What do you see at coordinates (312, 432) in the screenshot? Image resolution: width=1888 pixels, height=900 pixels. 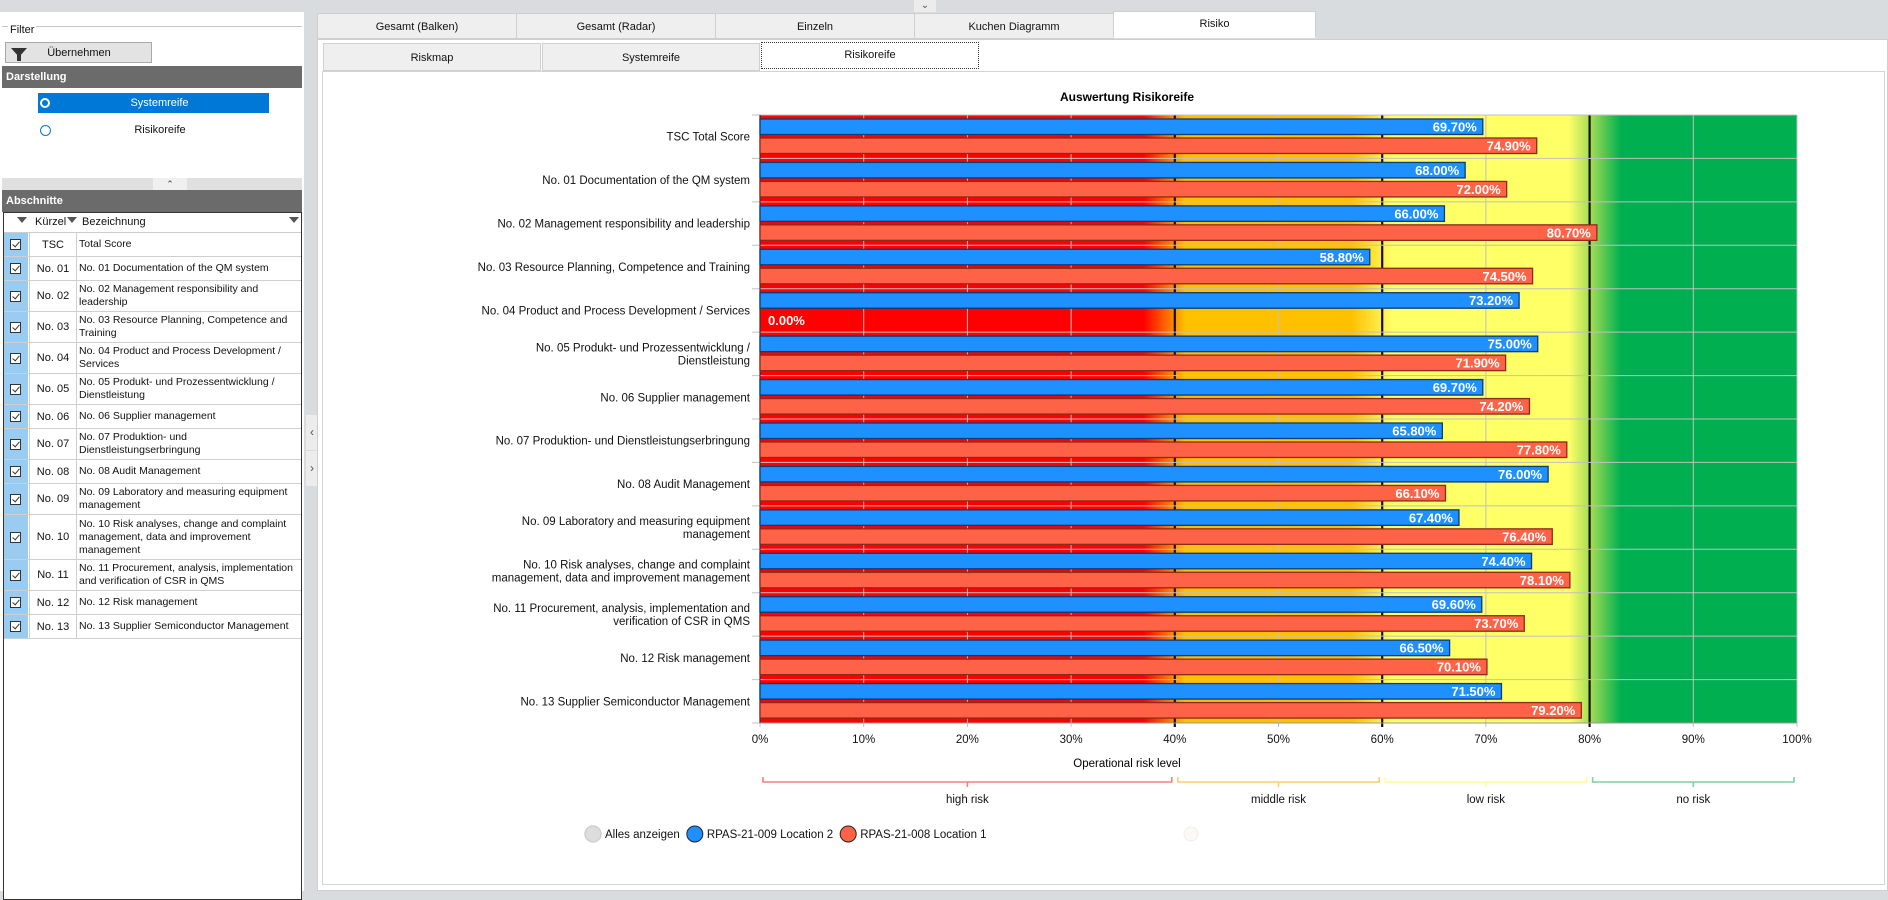 I see `collapse-left-button: ‹` at bounding box center [312, 432].